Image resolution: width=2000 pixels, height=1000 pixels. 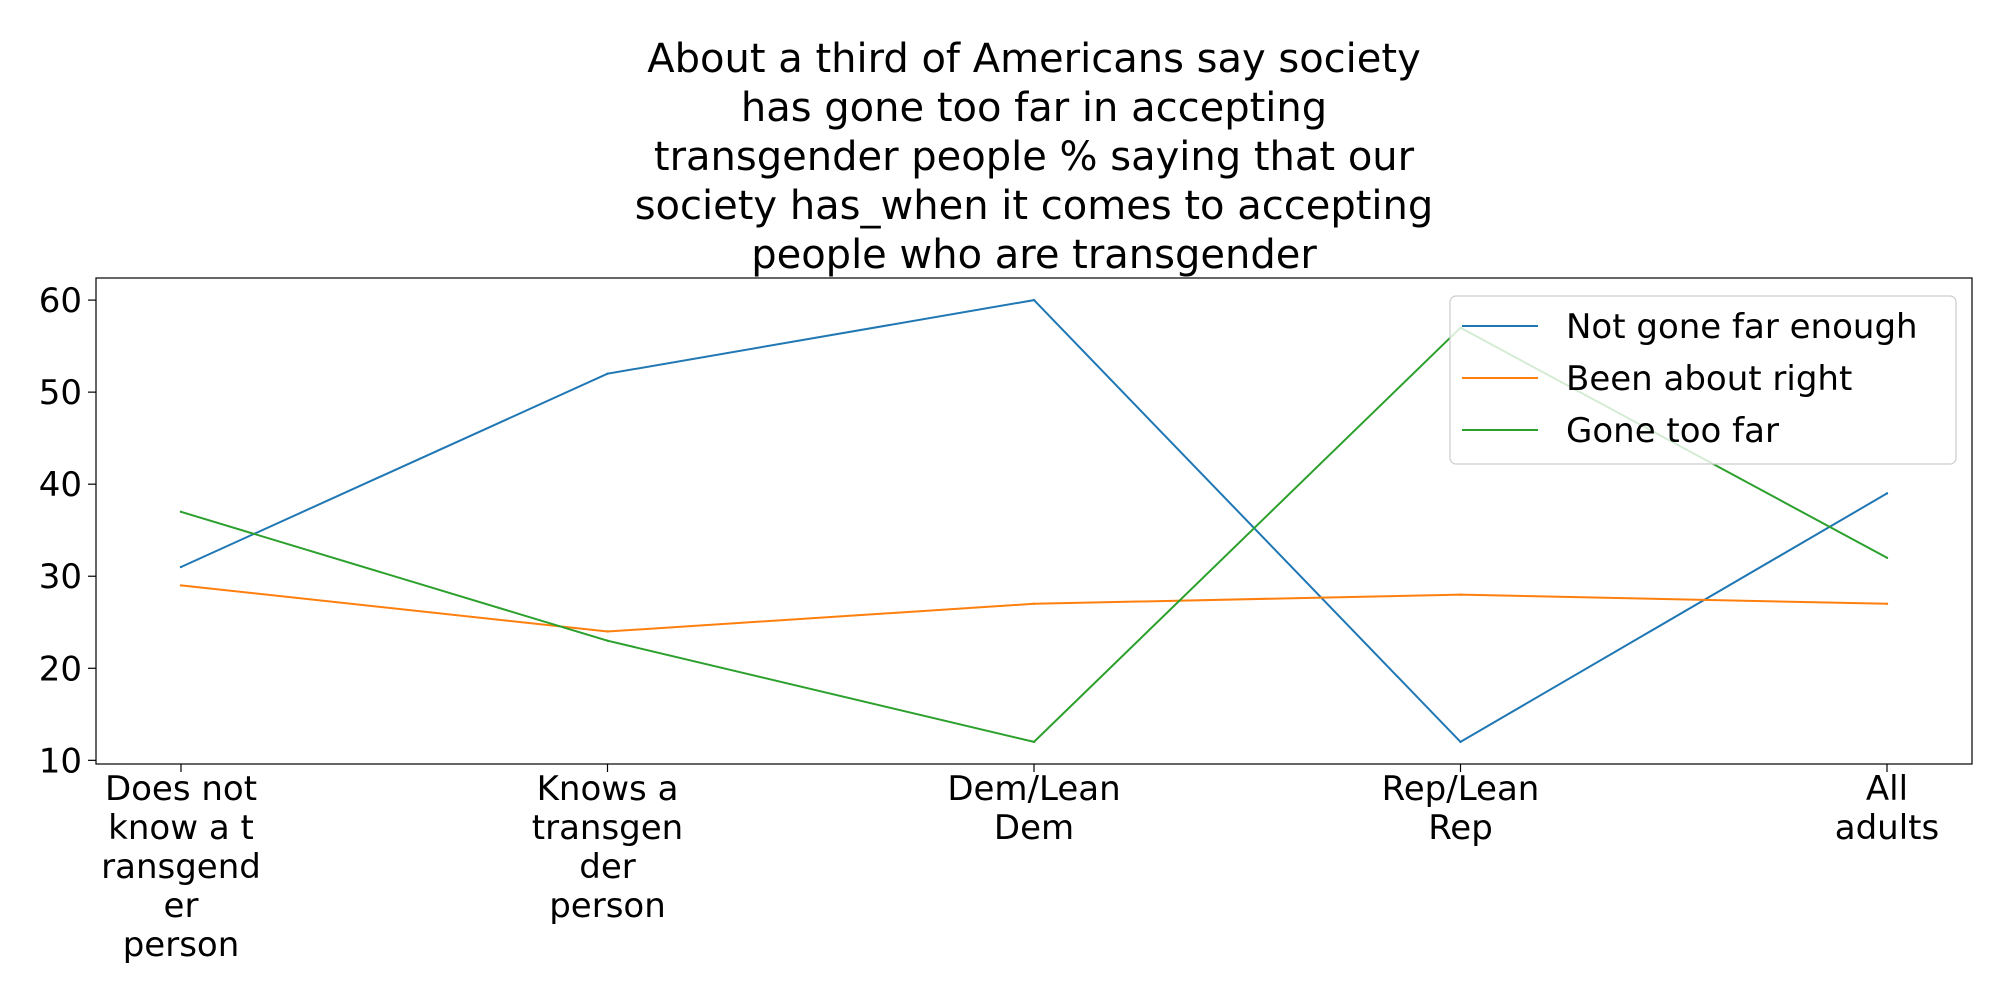 What do you see at coordinates (67, 531) in the screenshot?
I see `y-axis: 10 20 30 40 50 60` at bounding box center [67, 531].